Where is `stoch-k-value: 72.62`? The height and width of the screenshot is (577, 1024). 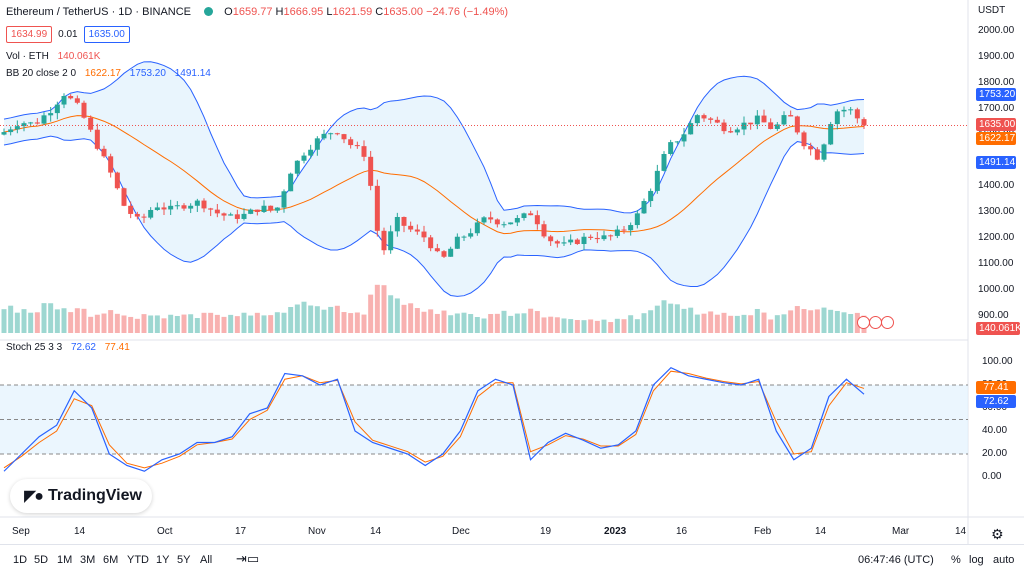 stoch-k-value: 72.62 is located at coordinates (83, 347).